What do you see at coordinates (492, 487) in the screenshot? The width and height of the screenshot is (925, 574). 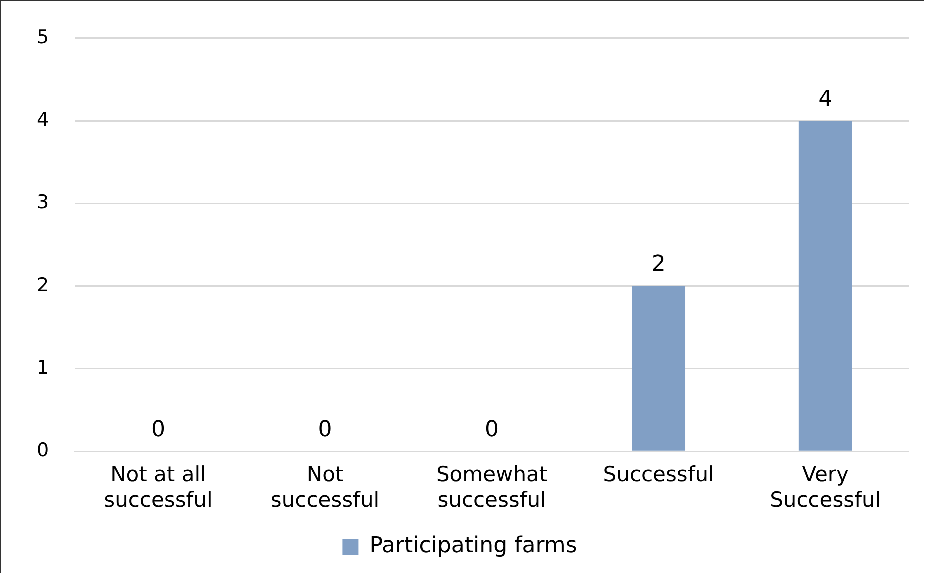 I see `x-tick-label: Somewhat successful` at bounding box center [492, 487].